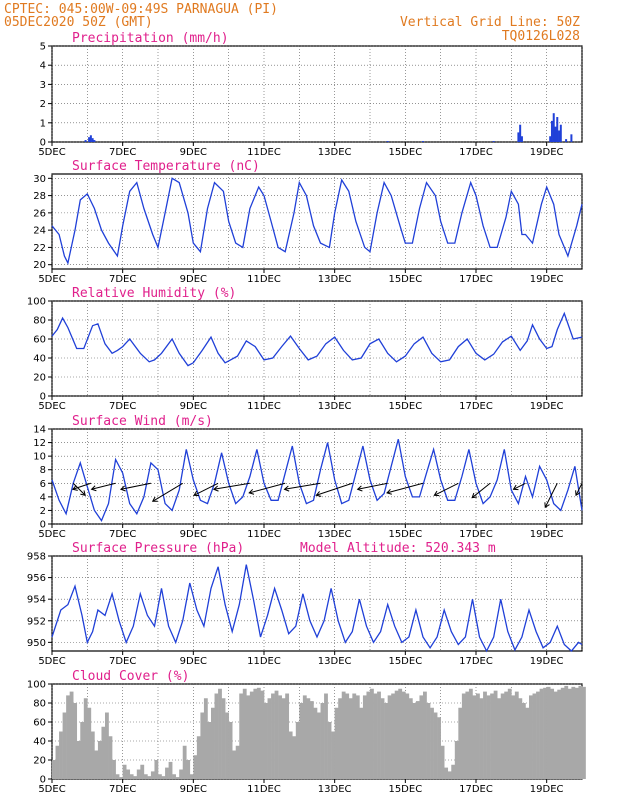  Describe the element at coordinates (193, 534) in the screenshot. I see `wind-xtick-label: 9DEC` at that location.